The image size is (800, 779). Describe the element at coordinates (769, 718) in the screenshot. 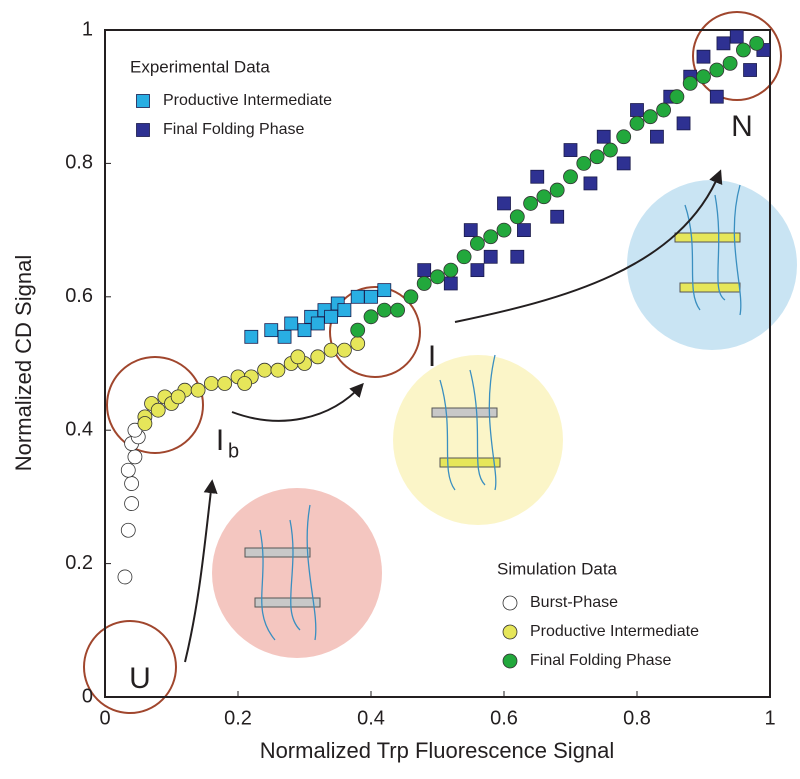

I see `x-tick-label: 1` at that location.